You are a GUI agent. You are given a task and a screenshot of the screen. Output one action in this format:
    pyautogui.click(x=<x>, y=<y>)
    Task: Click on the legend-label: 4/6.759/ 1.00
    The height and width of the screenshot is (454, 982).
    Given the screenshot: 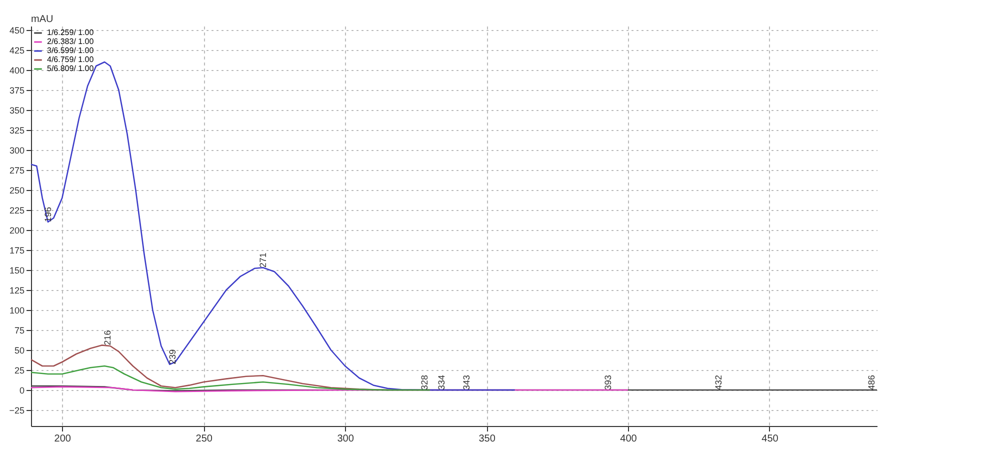 What is the action you would take?
    pyautogui.click(x=70, y=59)
    